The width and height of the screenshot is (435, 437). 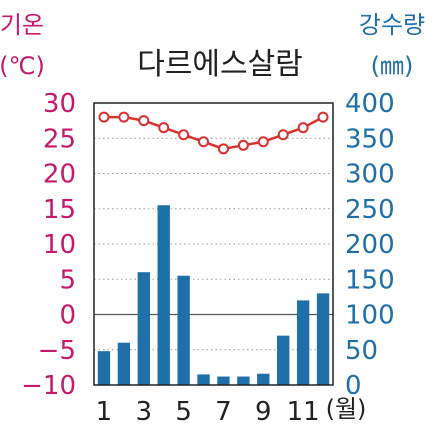 What do you see at coordinates (223, 412) in the screenshot?
I see `month-tick-label: 7` at bounding box center [223, 412].